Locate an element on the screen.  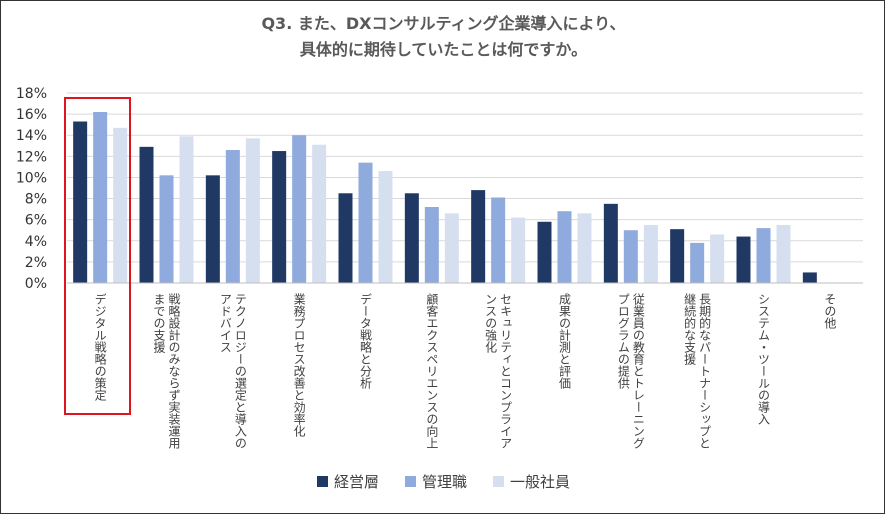
legend-item: 一般社員 is located at coordinates (531, 481).